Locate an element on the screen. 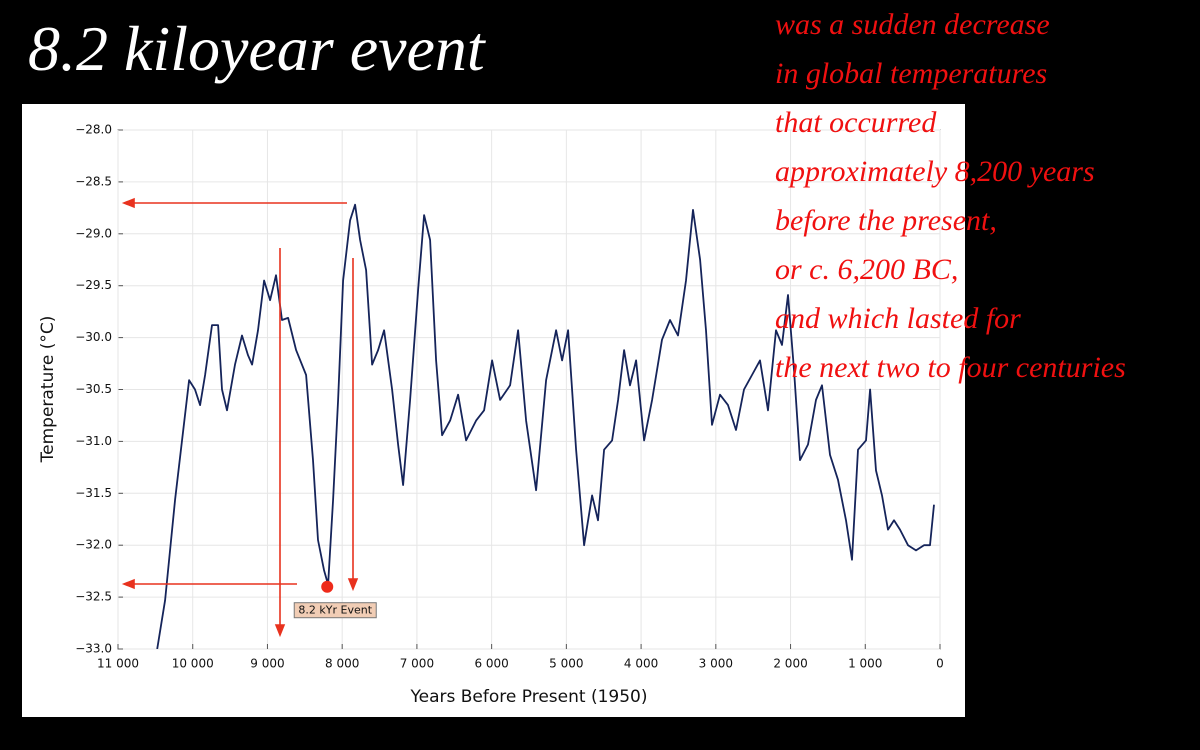 This screenshot has width=1200, height=750. x-tick-label: 5 000 is located at coordinates (566, 664).